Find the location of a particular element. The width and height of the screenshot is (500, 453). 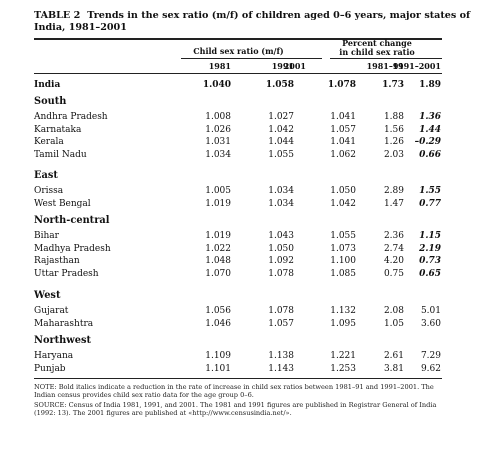

val-1981-91: 1.05 is located at coordinates (393, 323).